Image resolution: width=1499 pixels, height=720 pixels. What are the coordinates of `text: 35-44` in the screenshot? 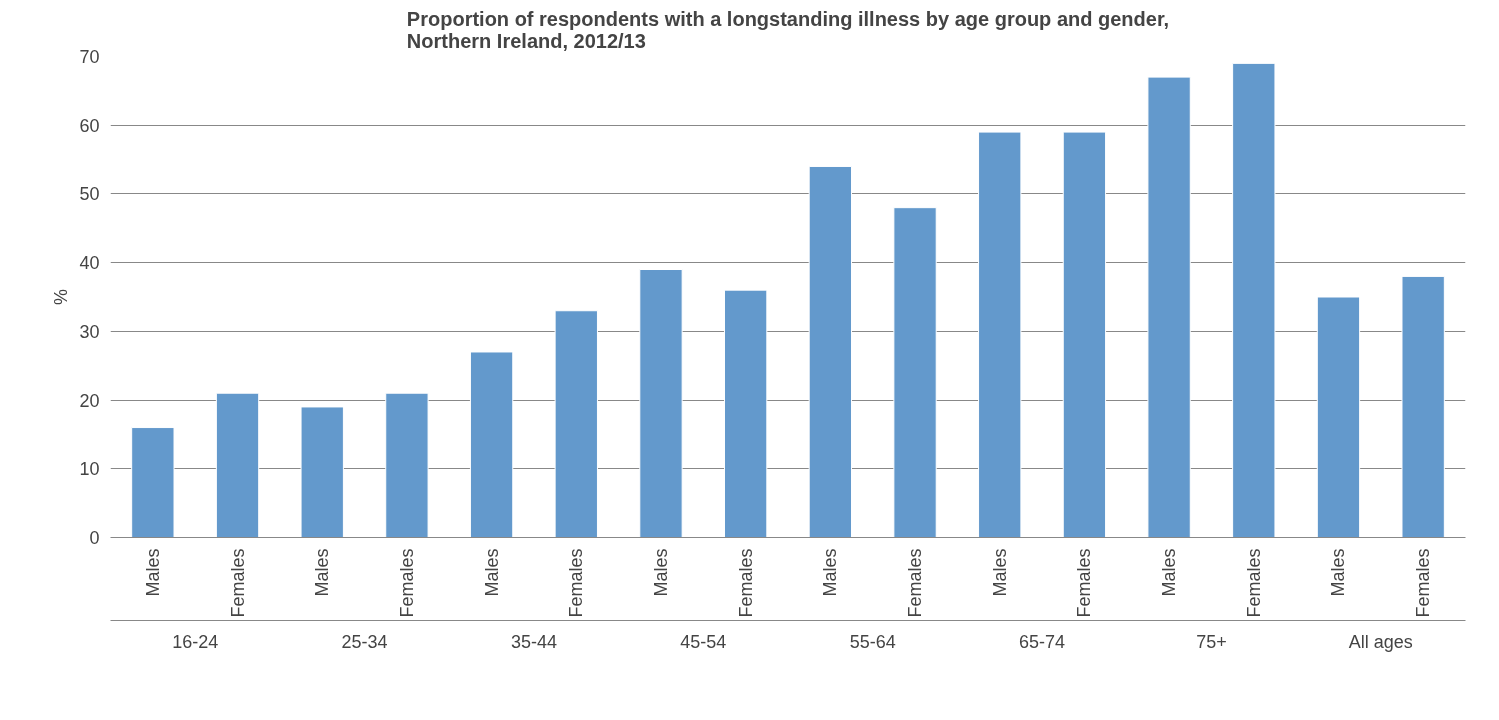 It's located at (533, 641).